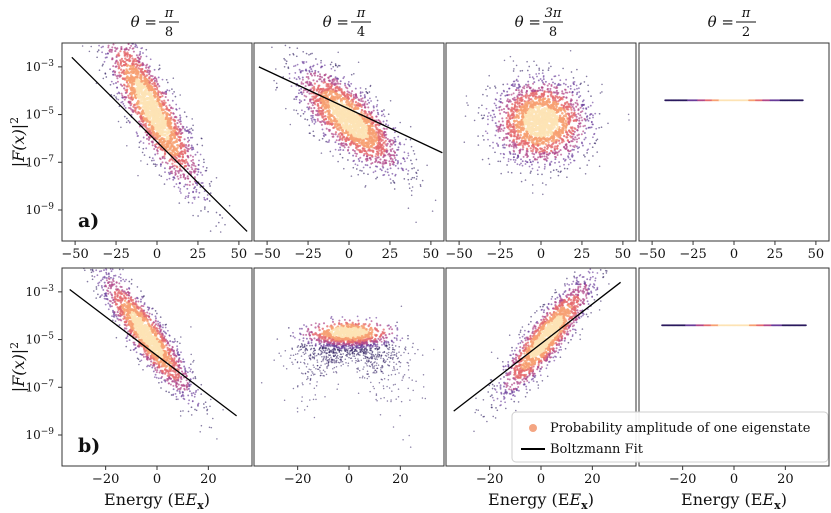 The width and height of the screenshot is (831, 513). I want to click on title-denominator: 4, so click(361, 32).